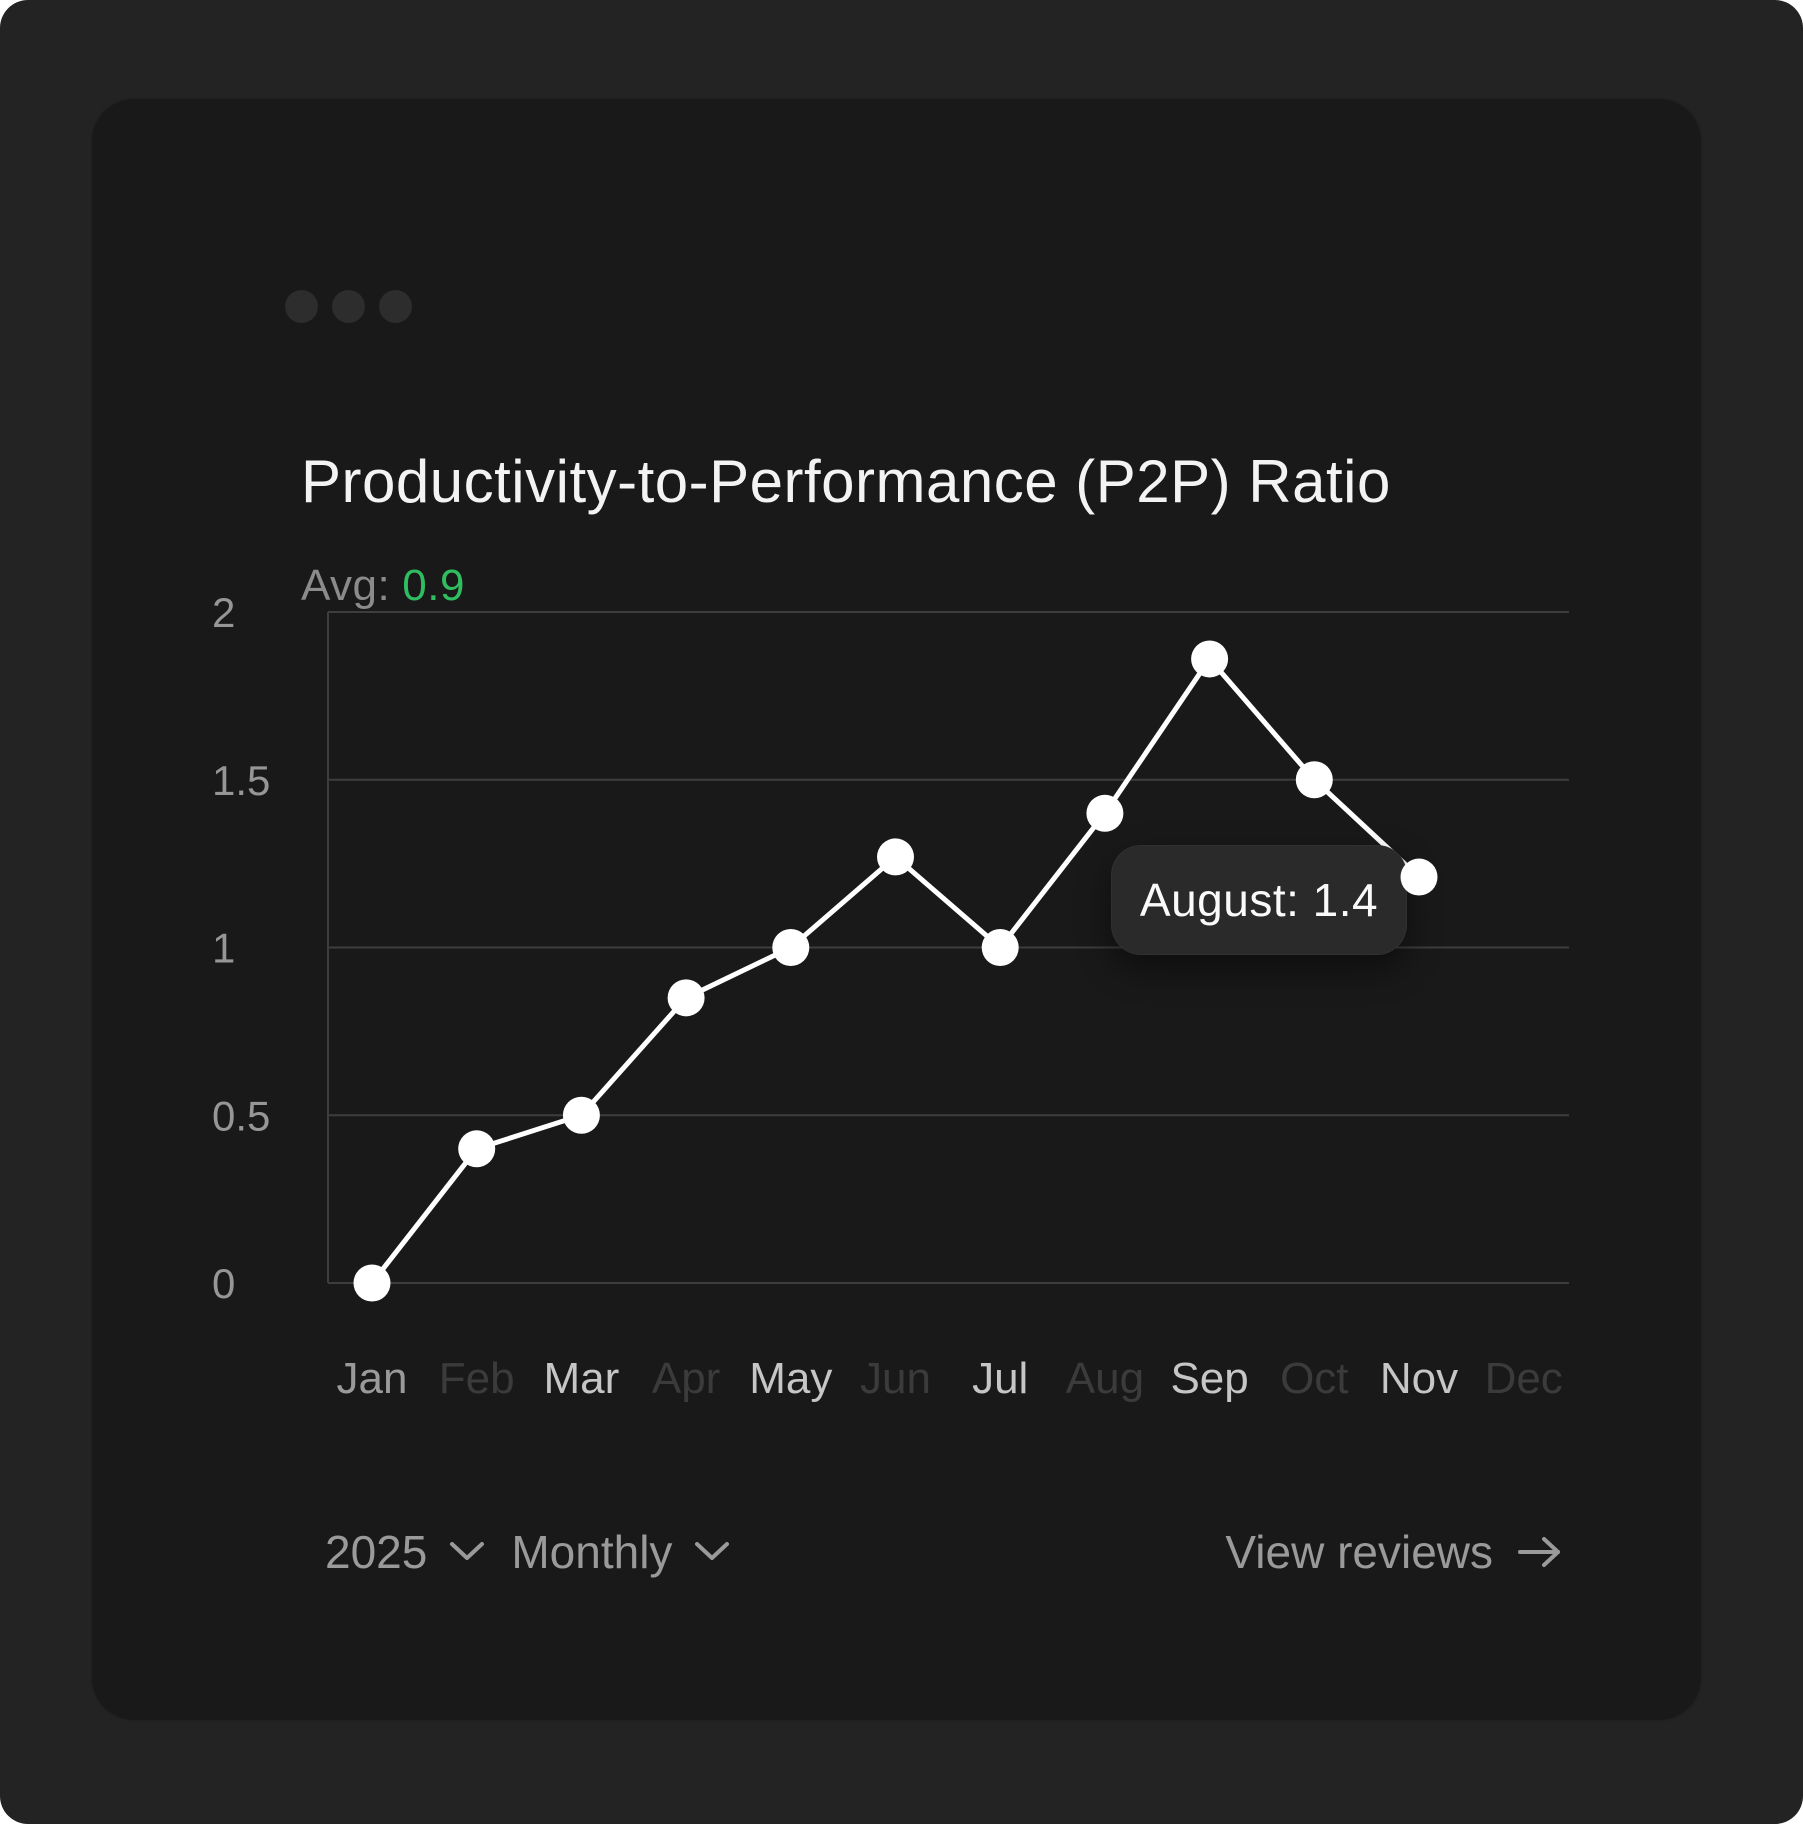 Image resolution: width=1803 pixels, height=1824 pixels. Describe the element at coordinates (376, 1552) in the screenshot. I see `year-select-value: 2025` at that location.